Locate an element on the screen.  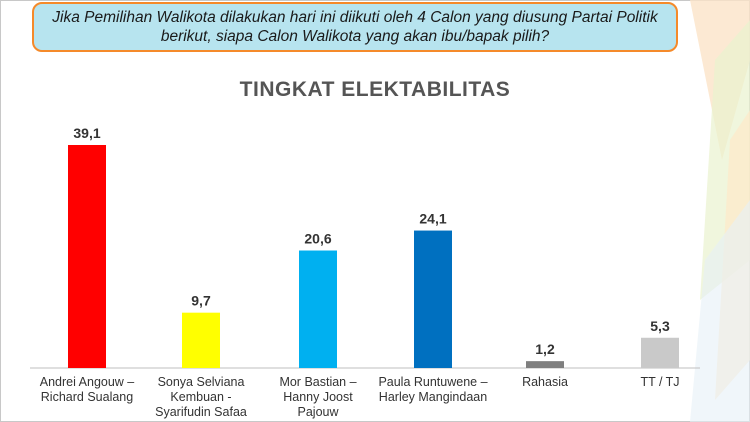
bar-value-label-2: 20,6 is located at coordinates (317, 239).